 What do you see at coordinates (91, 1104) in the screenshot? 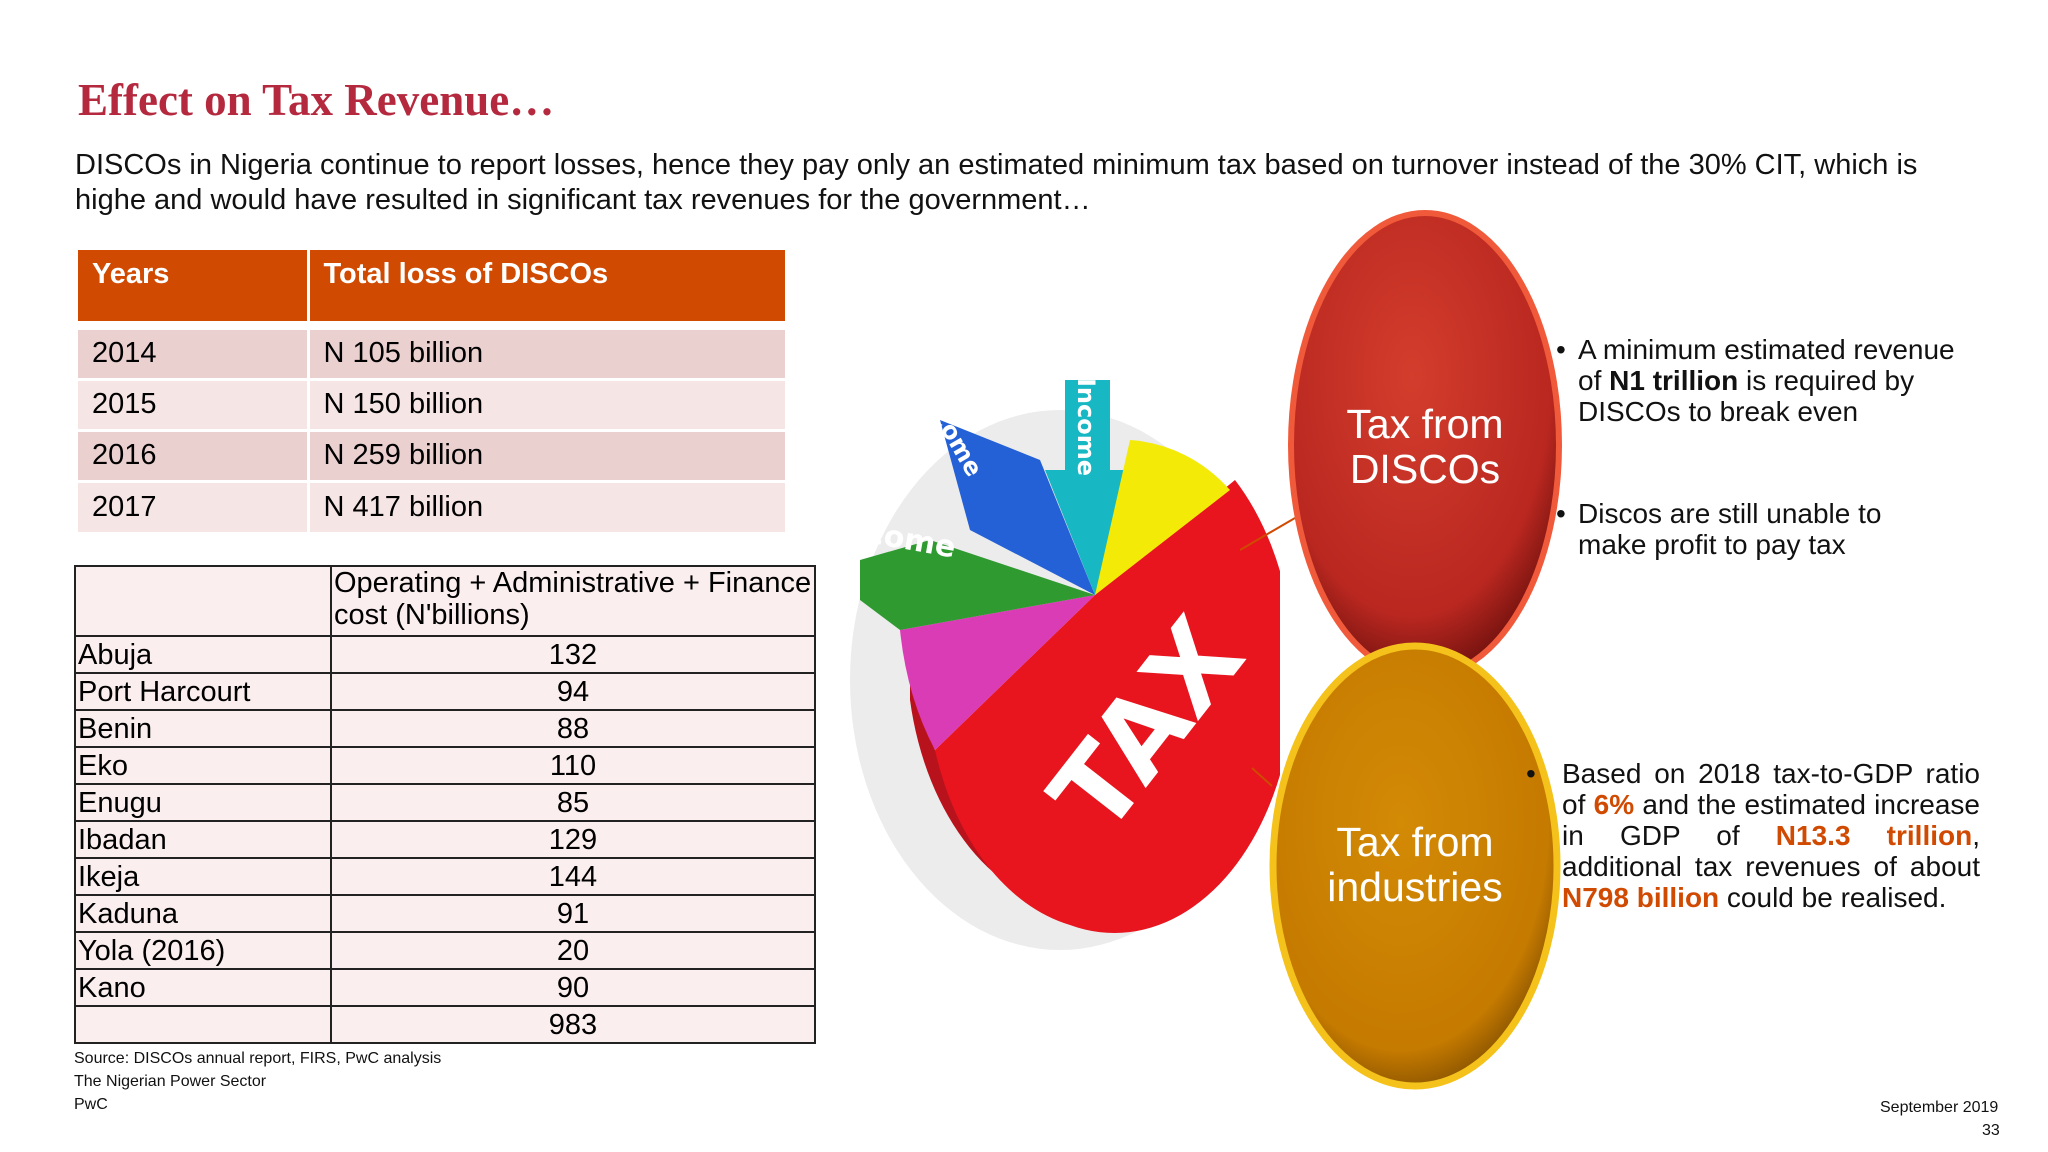
I see `brand-name: PwC` at bounding box center [91, 1104].